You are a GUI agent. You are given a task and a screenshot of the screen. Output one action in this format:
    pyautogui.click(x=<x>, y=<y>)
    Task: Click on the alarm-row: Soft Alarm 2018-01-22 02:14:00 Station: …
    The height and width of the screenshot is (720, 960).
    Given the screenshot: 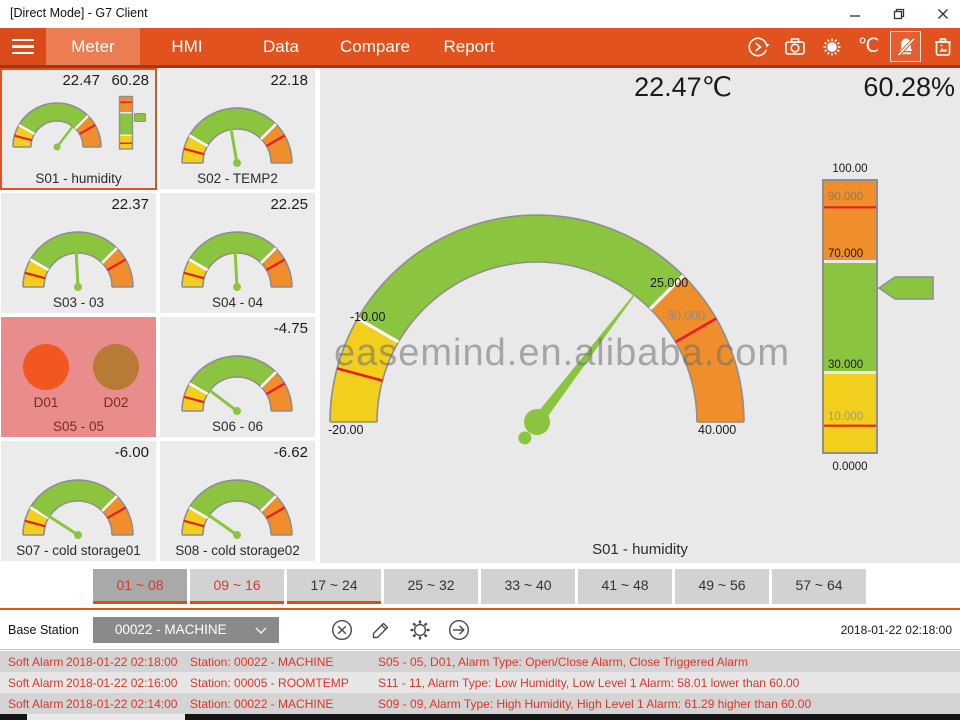 What is the action you would take?
    pyautogui.click(x=480, y=703)
    